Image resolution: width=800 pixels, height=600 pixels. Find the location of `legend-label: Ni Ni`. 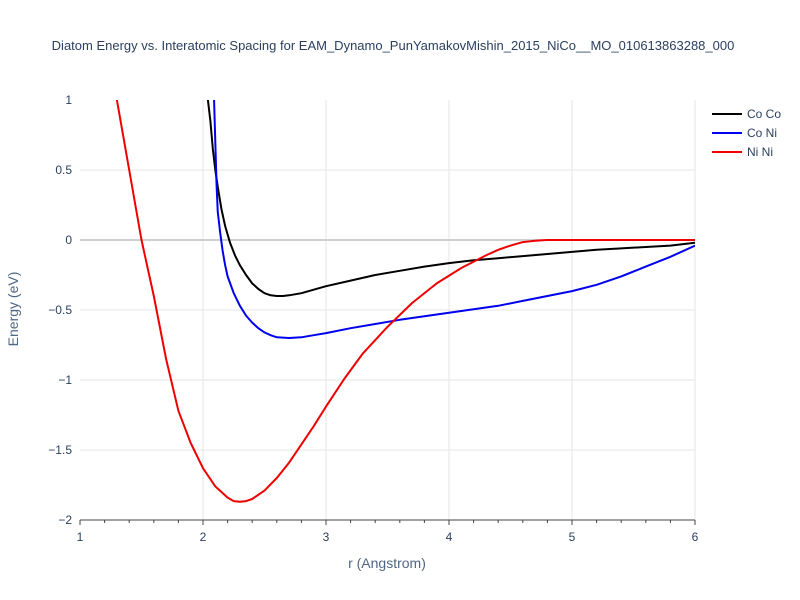

legend-label: Ni Ni is located at coordinates (760, 152).